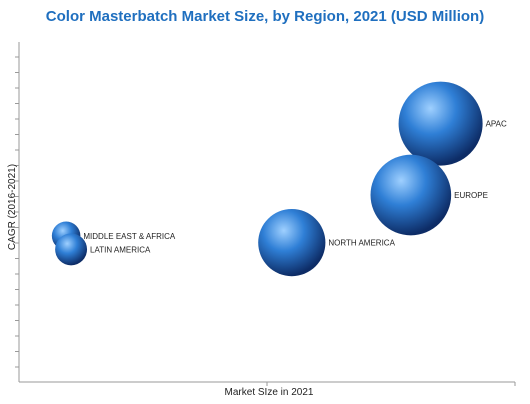  What do you see at coordinates (361, 243) in the screenshot?
I see `bubble-label-north-america: NORTH AMERICA` at bounding box center [361, 243].